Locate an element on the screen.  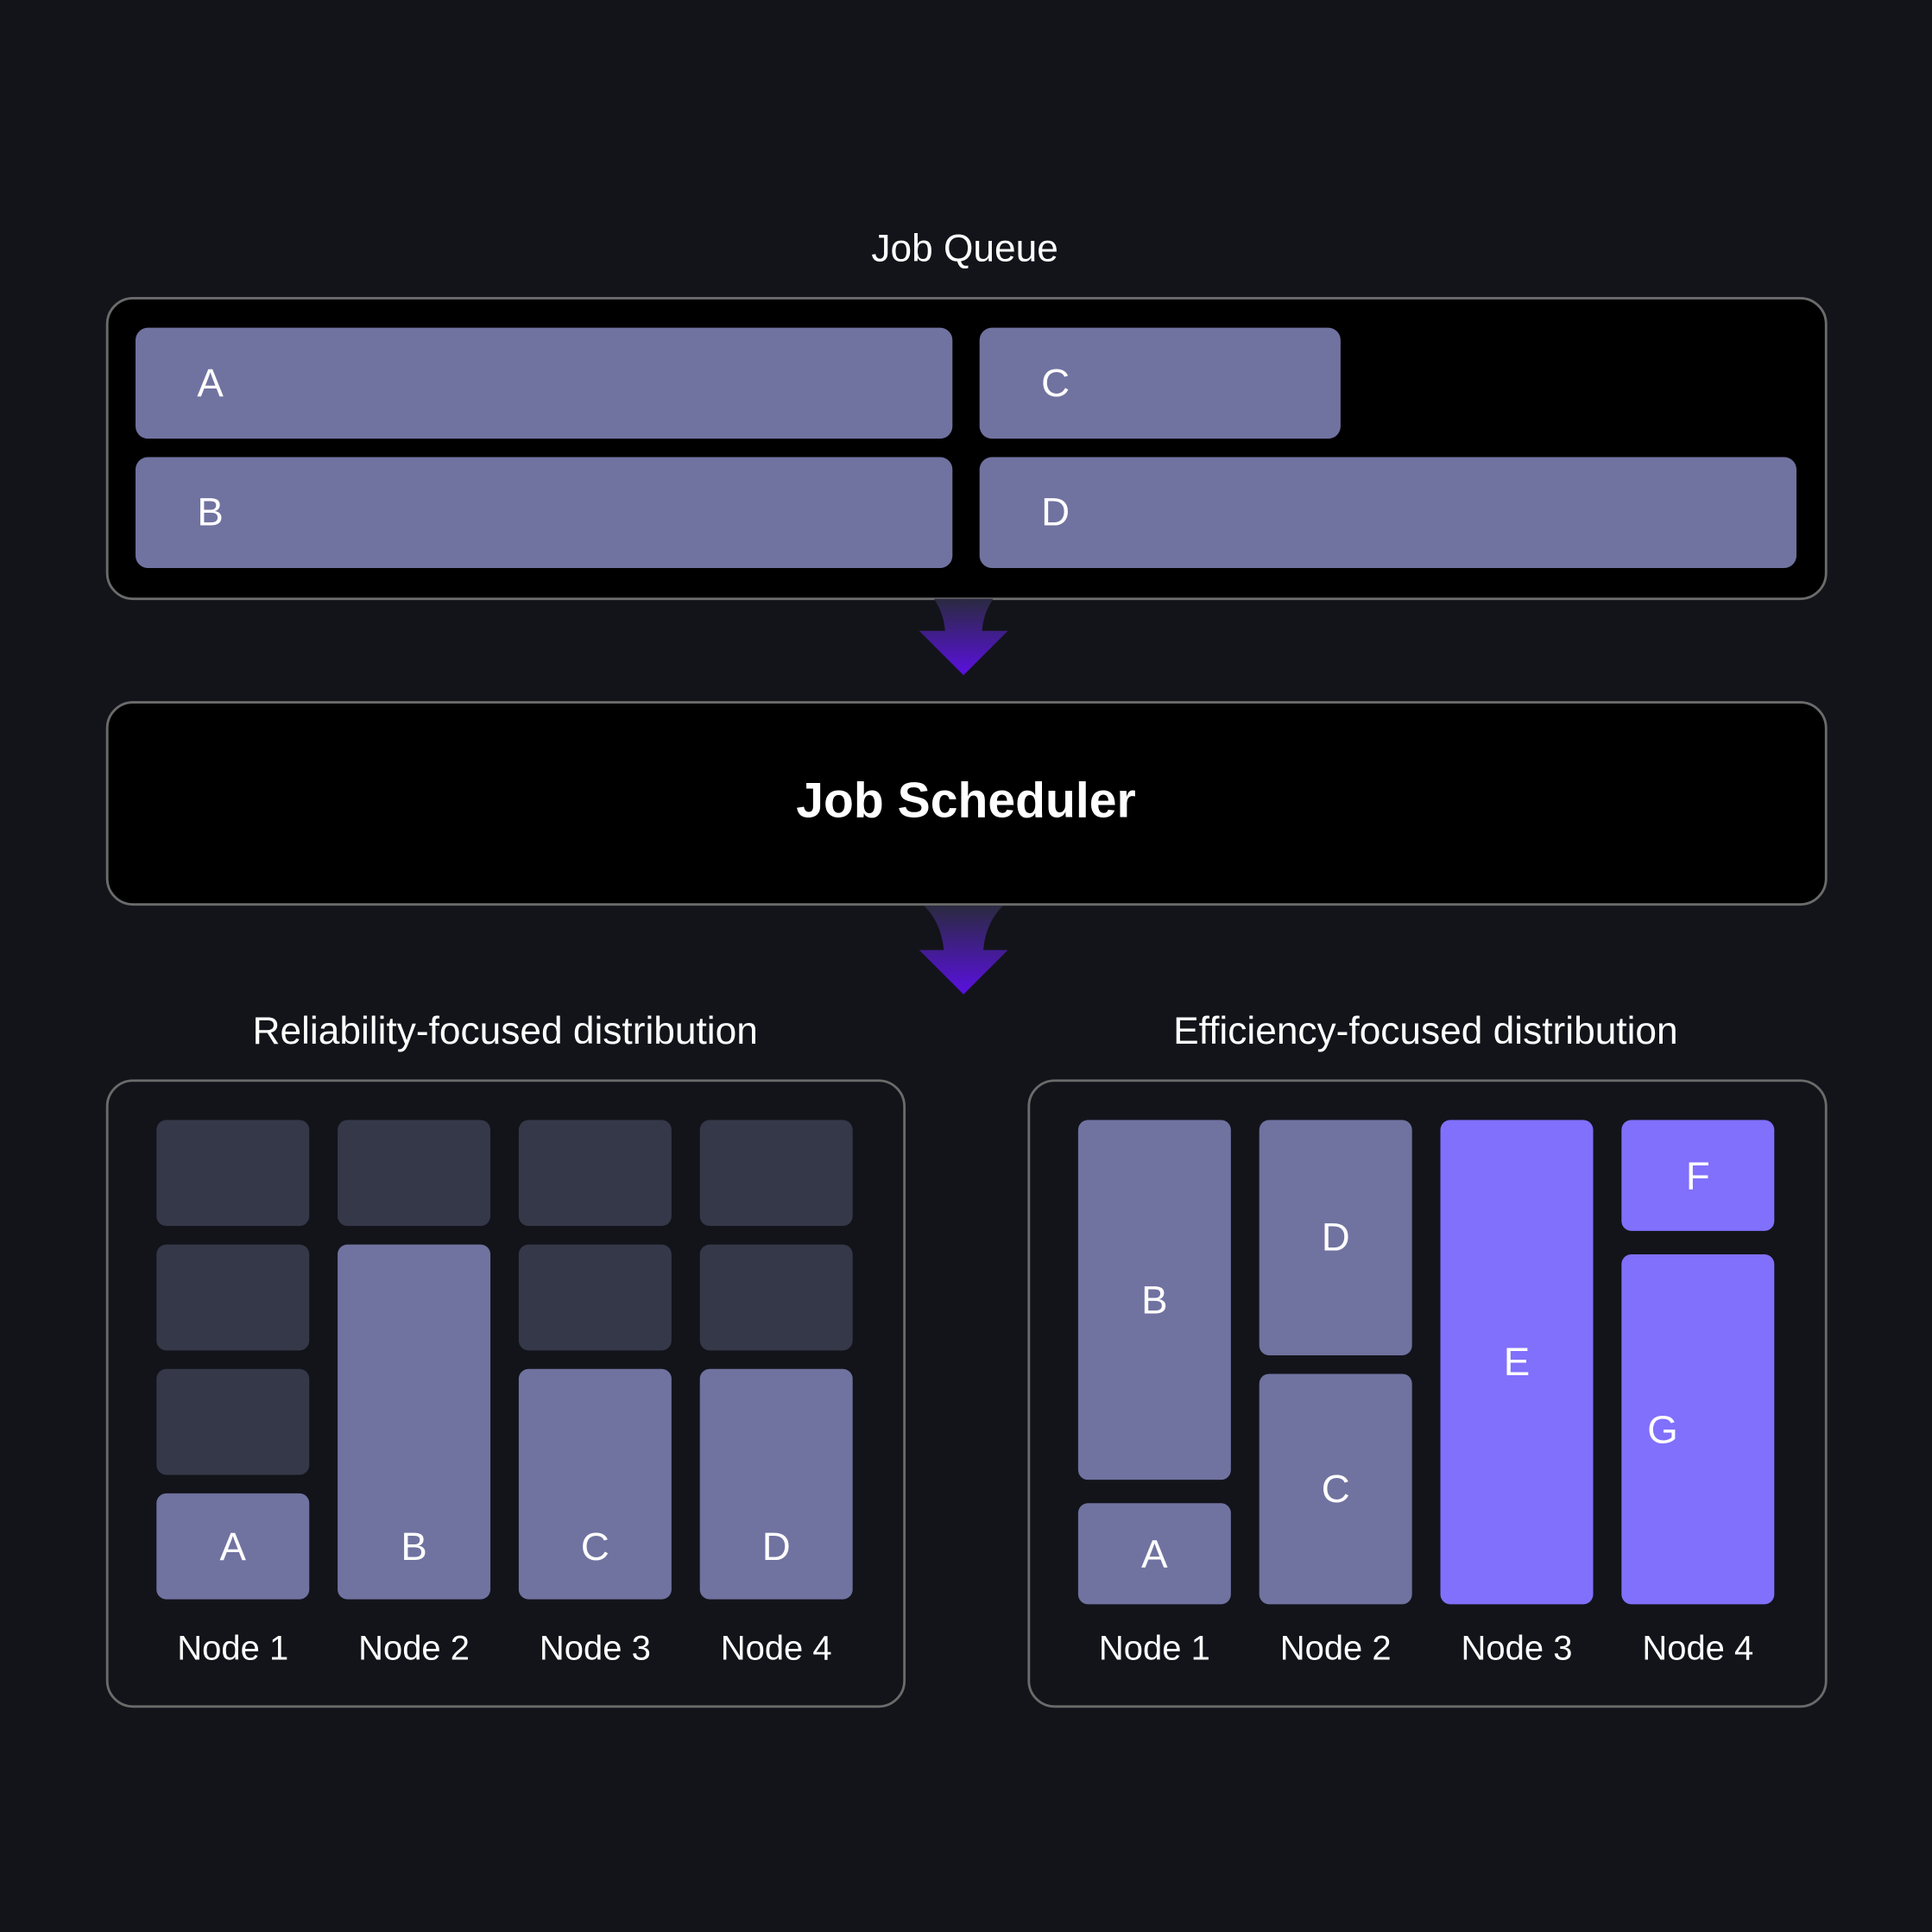
job-g: G is located at coordinates (1698, 1429).